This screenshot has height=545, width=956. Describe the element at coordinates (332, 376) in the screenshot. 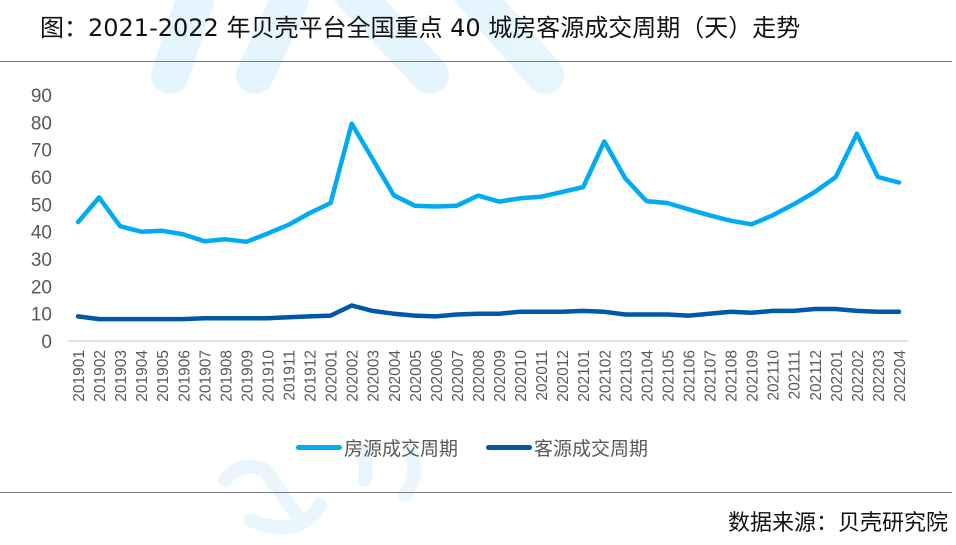

I see `x-tick-label: 202001` at that location.